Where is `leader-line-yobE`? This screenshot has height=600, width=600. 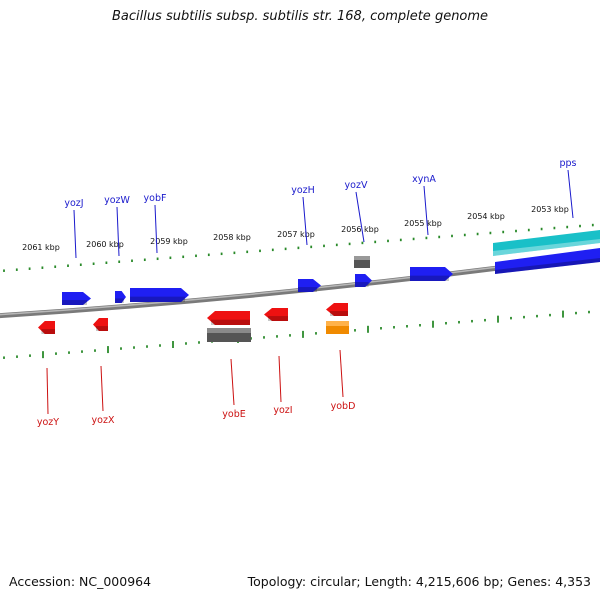 leader-line-yobE is located at coordinates (232, 382).